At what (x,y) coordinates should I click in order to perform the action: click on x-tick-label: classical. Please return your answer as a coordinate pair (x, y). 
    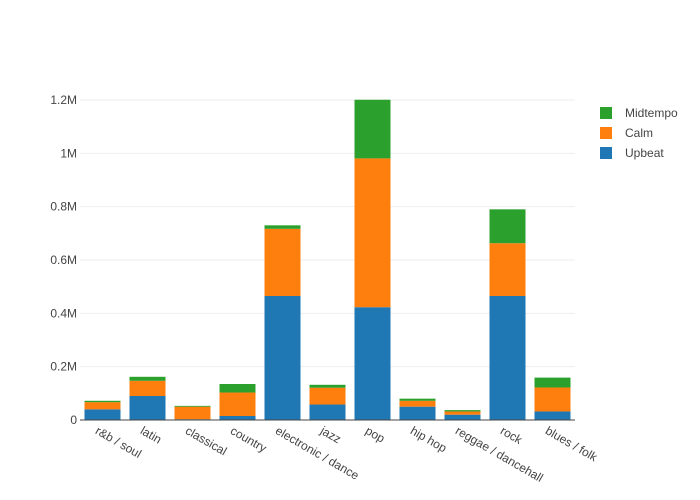
    Looking at the image, I should click on (206, 440).